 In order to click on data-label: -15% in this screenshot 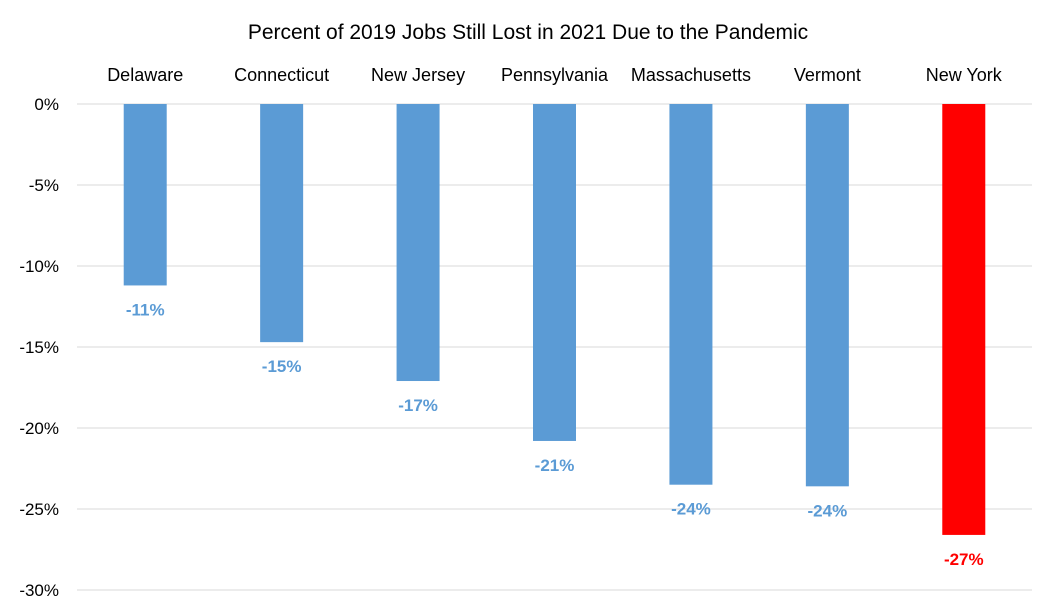, I will do `click(282, 366)`.